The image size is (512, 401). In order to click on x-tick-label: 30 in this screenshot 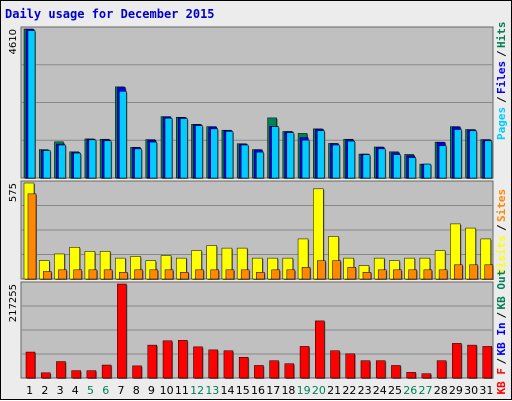, I will do `click(471, 390)`.